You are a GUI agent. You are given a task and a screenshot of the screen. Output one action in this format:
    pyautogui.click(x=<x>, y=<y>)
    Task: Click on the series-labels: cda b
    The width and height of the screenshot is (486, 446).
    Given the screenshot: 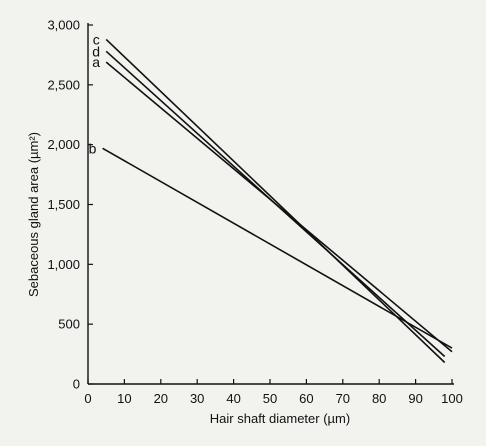 What is the action you would take?
    pyautogui.click(x=95, y=93)
    